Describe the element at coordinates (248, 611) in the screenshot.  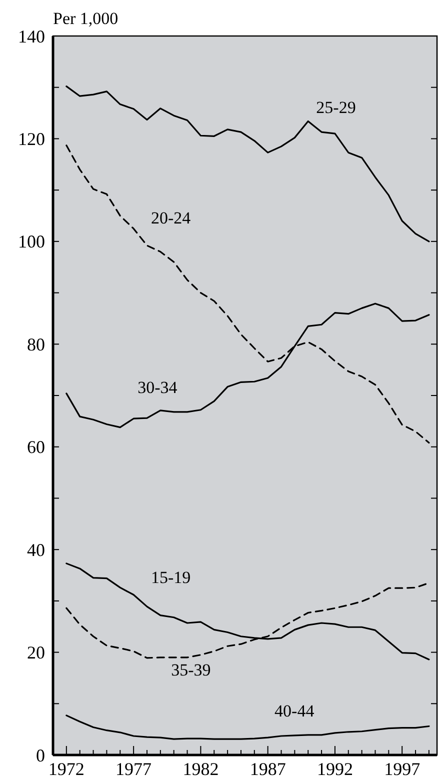
I see `line-series` at that location.